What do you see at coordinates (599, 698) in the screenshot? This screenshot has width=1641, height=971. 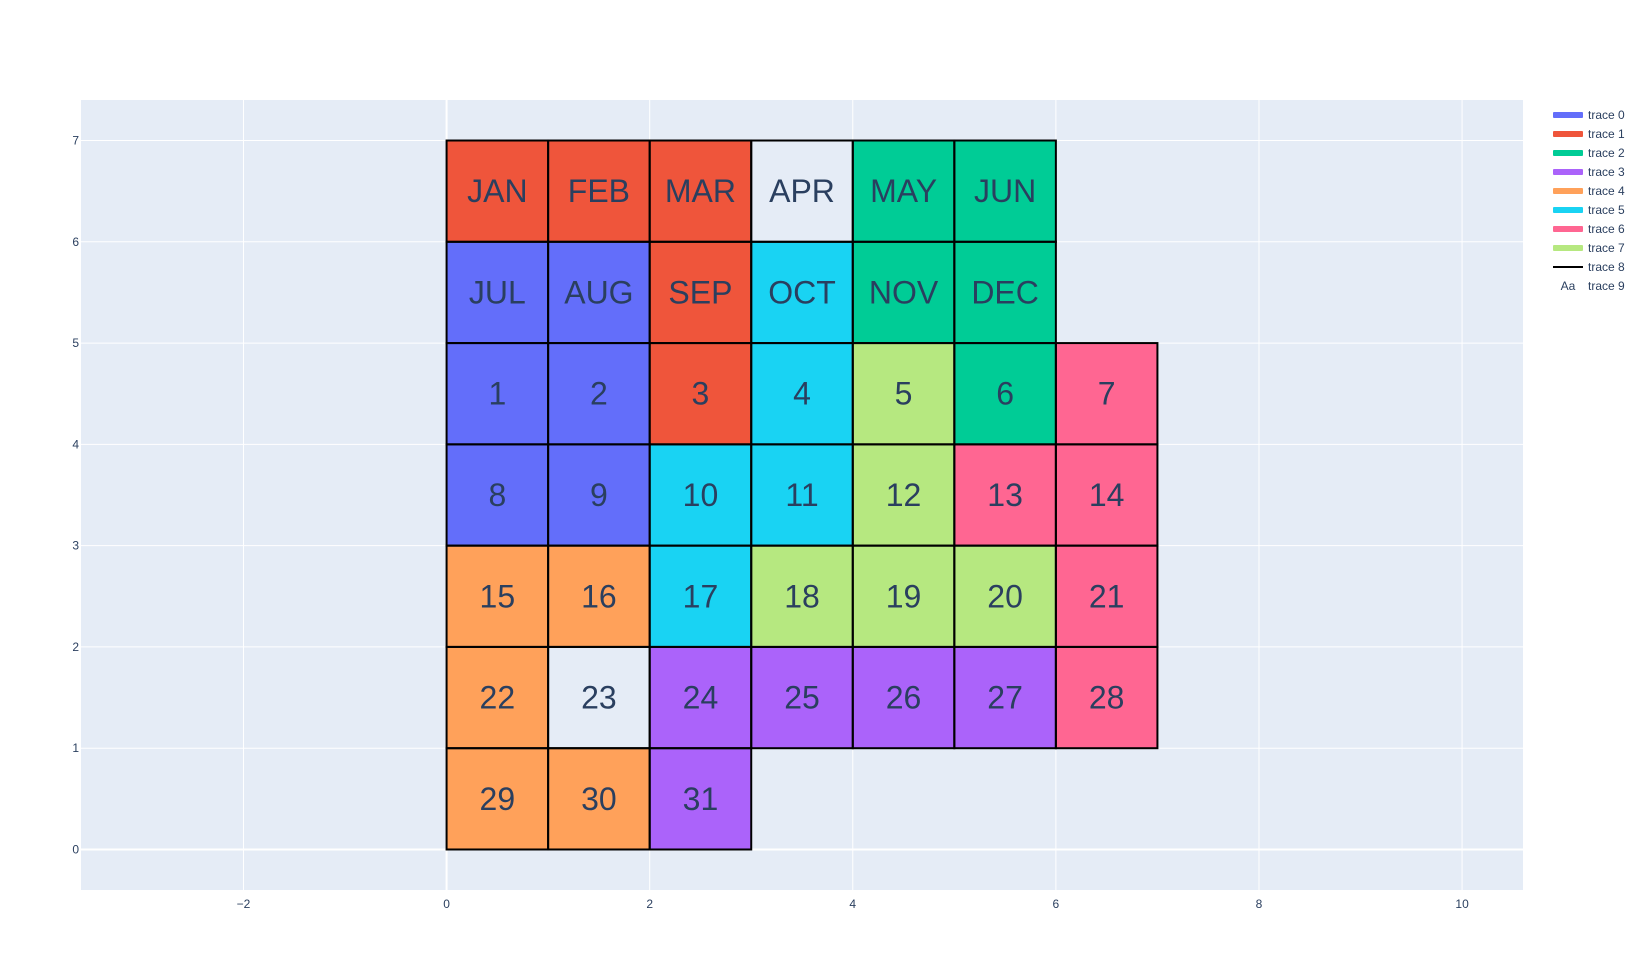 I see `cell-label: 23` at bounding box center [599, 698].